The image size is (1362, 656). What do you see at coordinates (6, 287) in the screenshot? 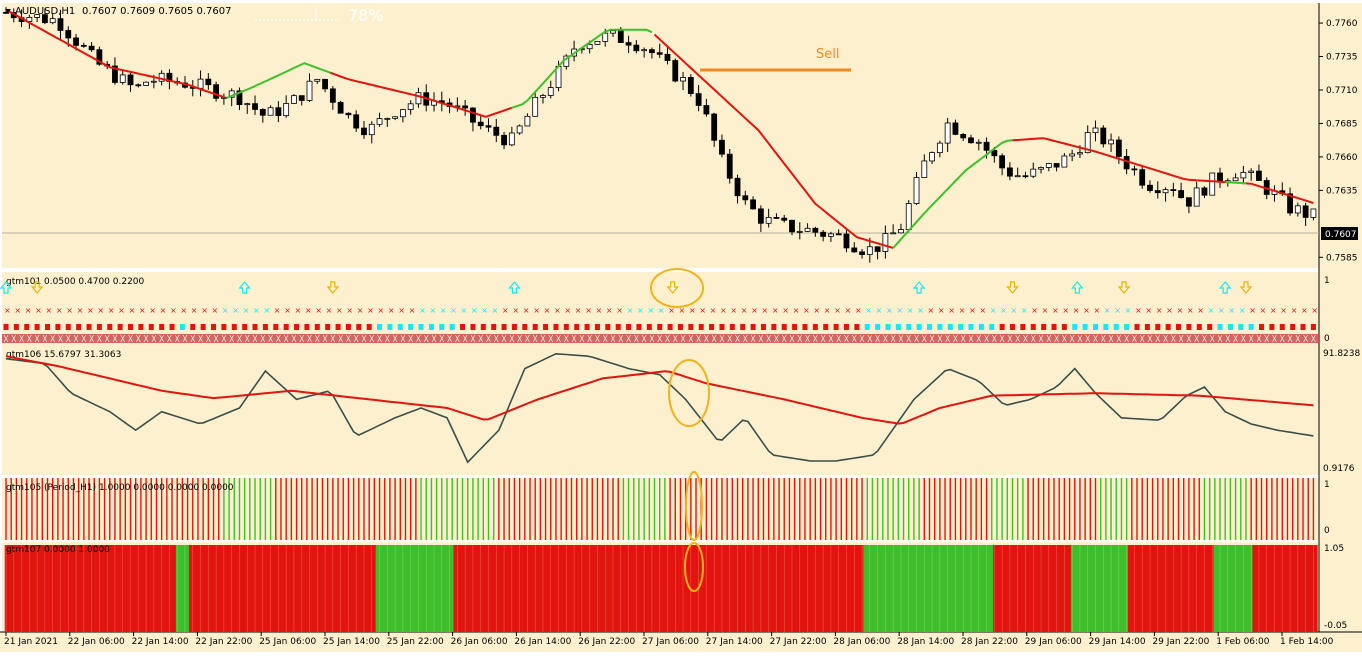
I see `buy-arrow-icon` at bounding box center [6, 287].